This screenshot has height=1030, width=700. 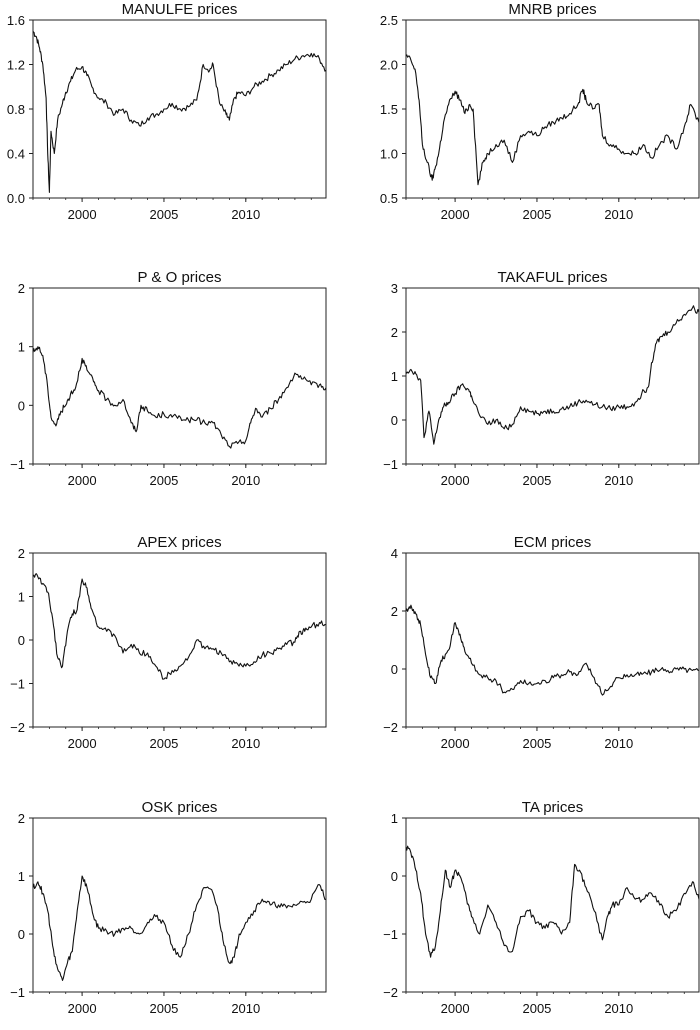 What do you see at coordinates (389, 154) in the screenshot?
I see `y-tick-label: 1.0` at bounding box center [389, 154].